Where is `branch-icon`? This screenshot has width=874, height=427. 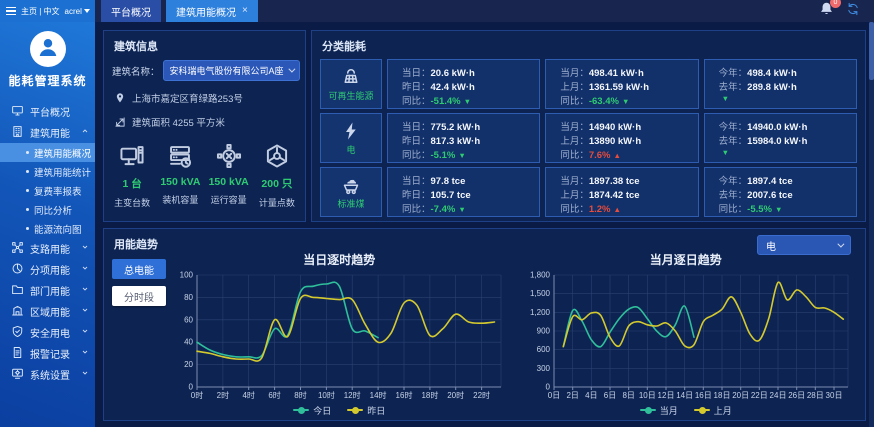
branch-icon is located at coordinates (17, 249).